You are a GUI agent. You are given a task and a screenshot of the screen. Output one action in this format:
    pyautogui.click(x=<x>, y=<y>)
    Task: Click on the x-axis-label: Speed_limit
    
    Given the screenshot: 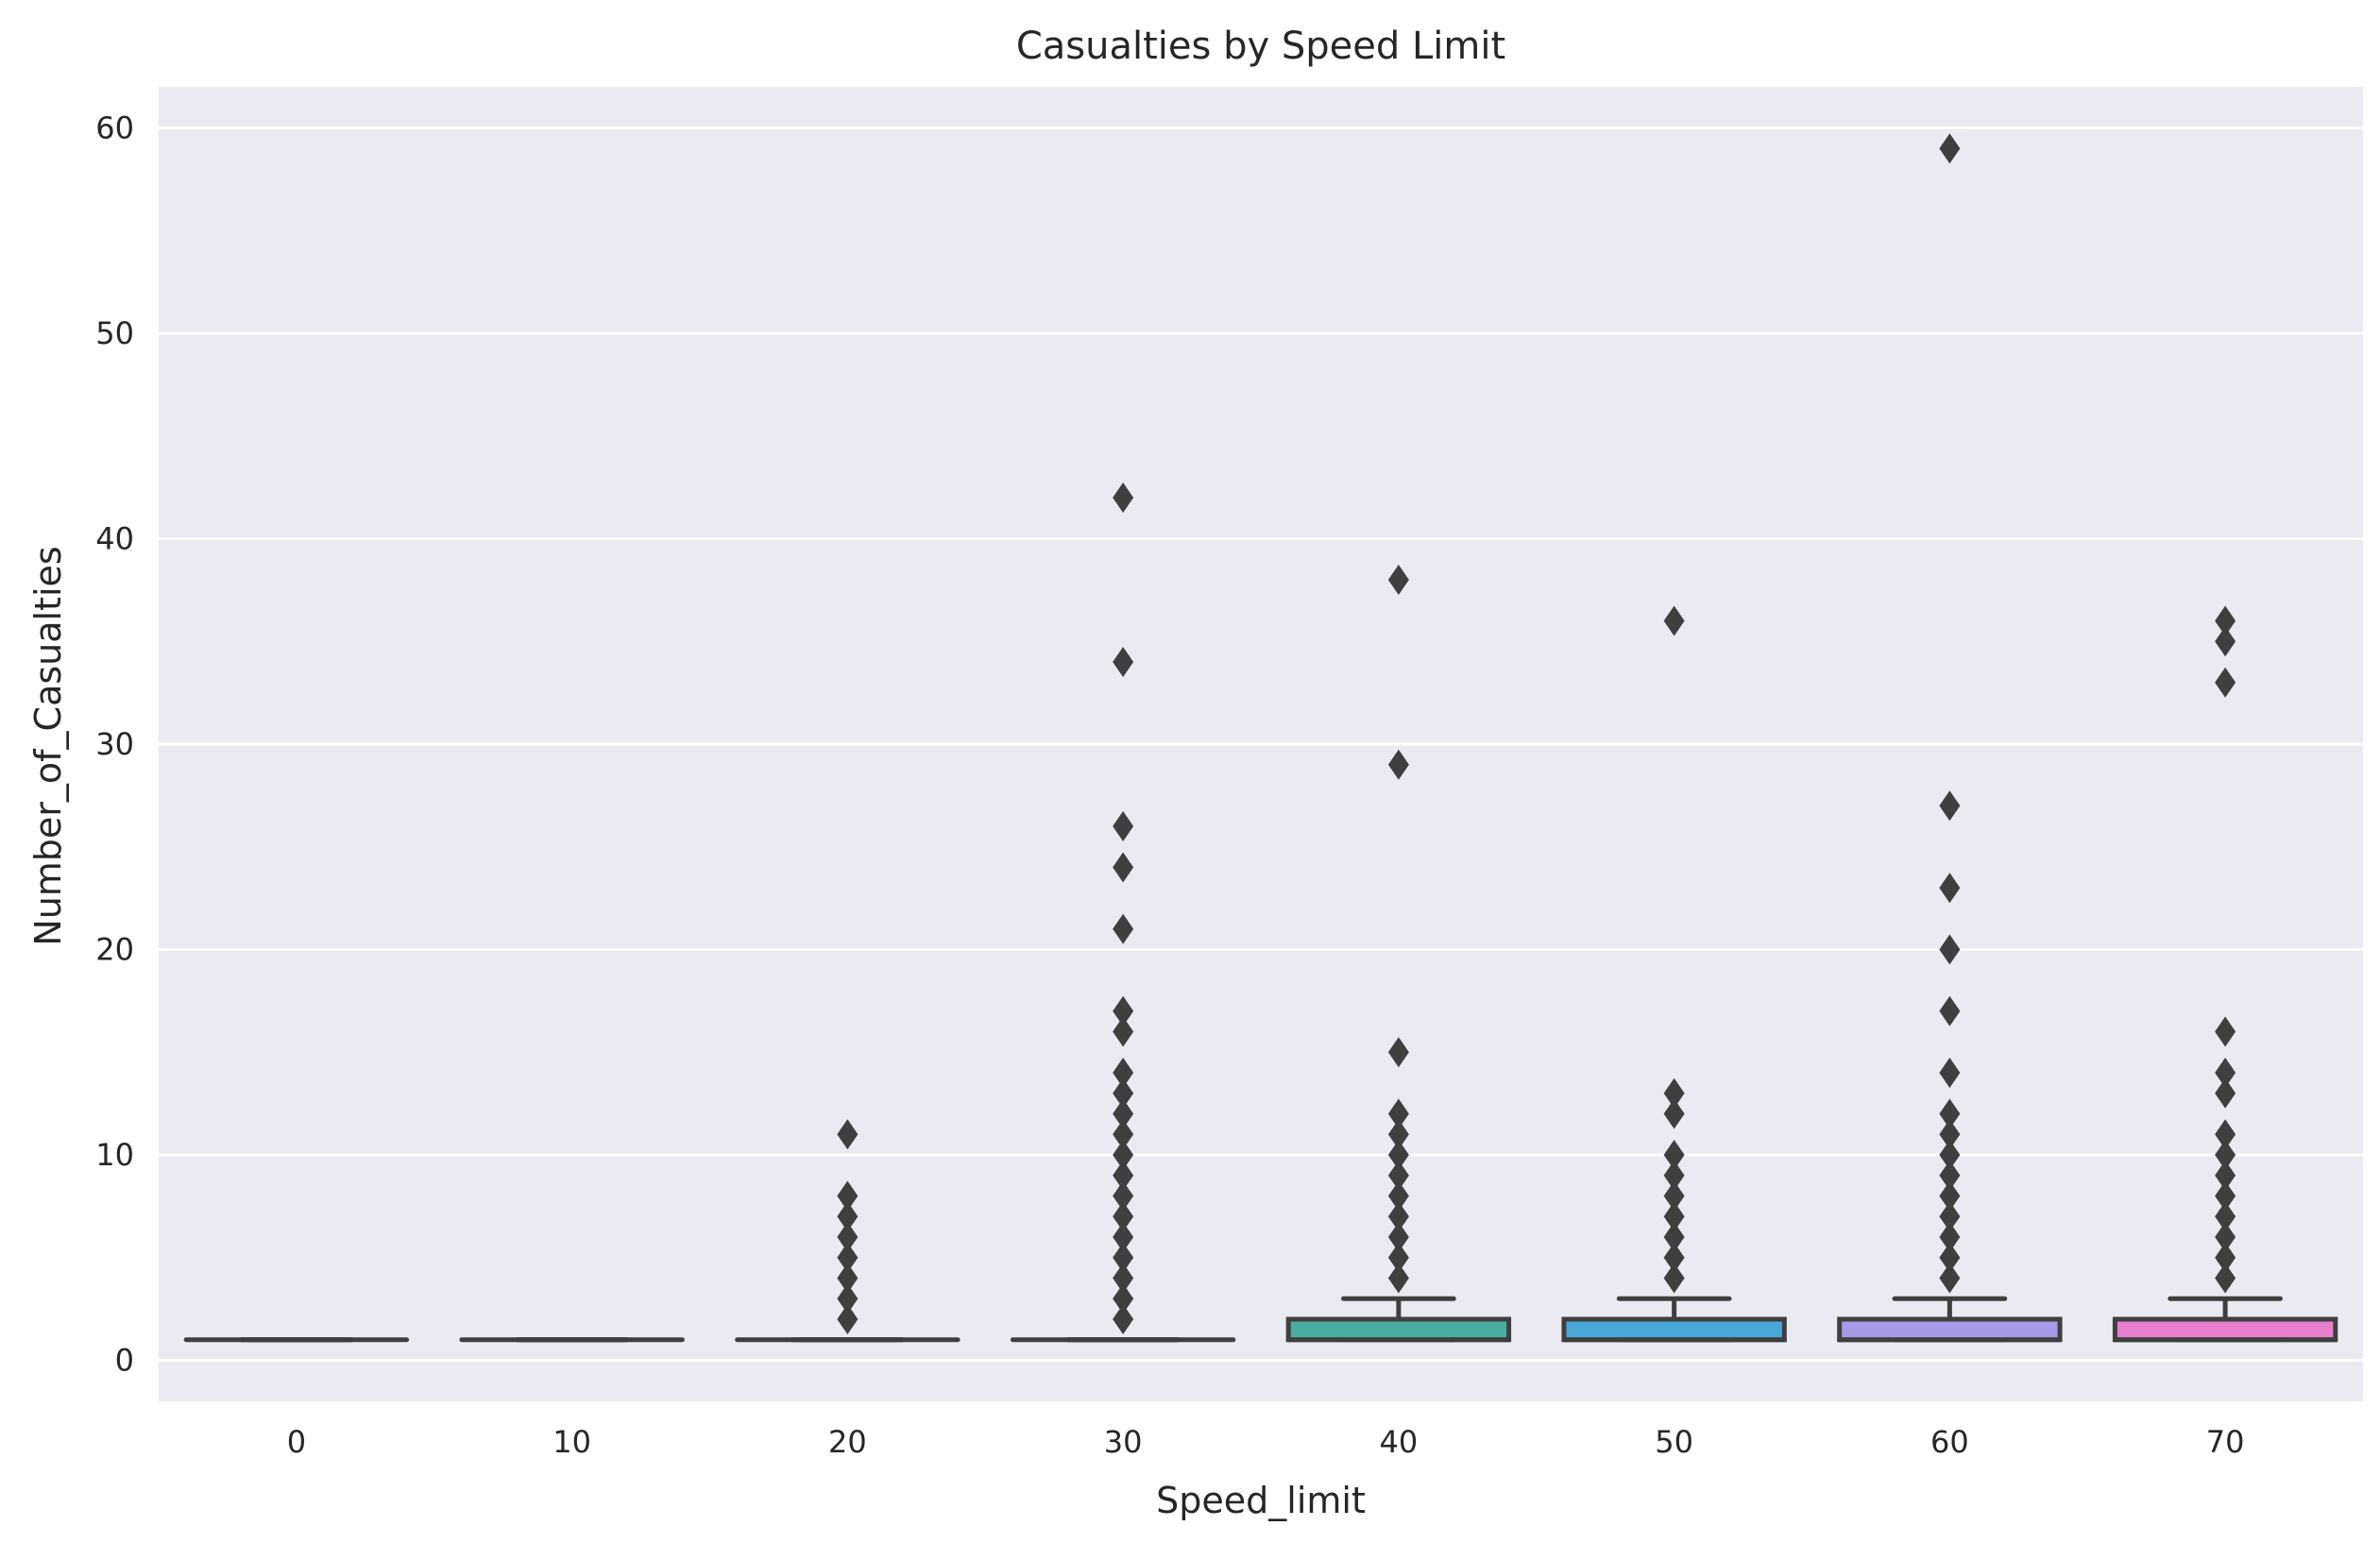 What is the action you would take?
    pyautogui.click(x=1261, y=1501)
    